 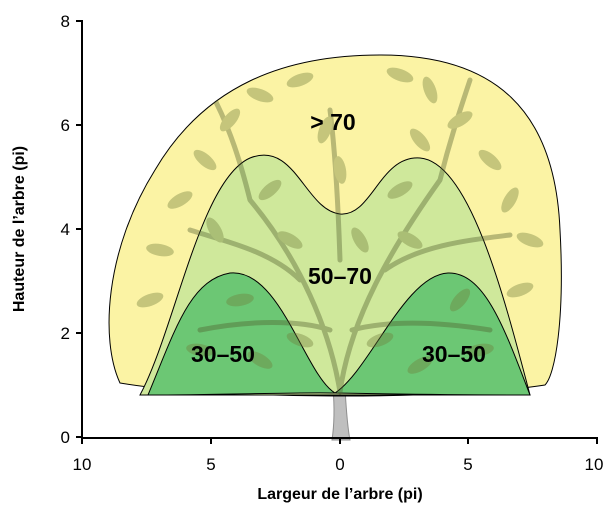 What do you see at coordinates (339, 494) in the screenshot?
I see `x-axis-title: Largeur de l’arbre (pi)` at bounding box center [339, 494].